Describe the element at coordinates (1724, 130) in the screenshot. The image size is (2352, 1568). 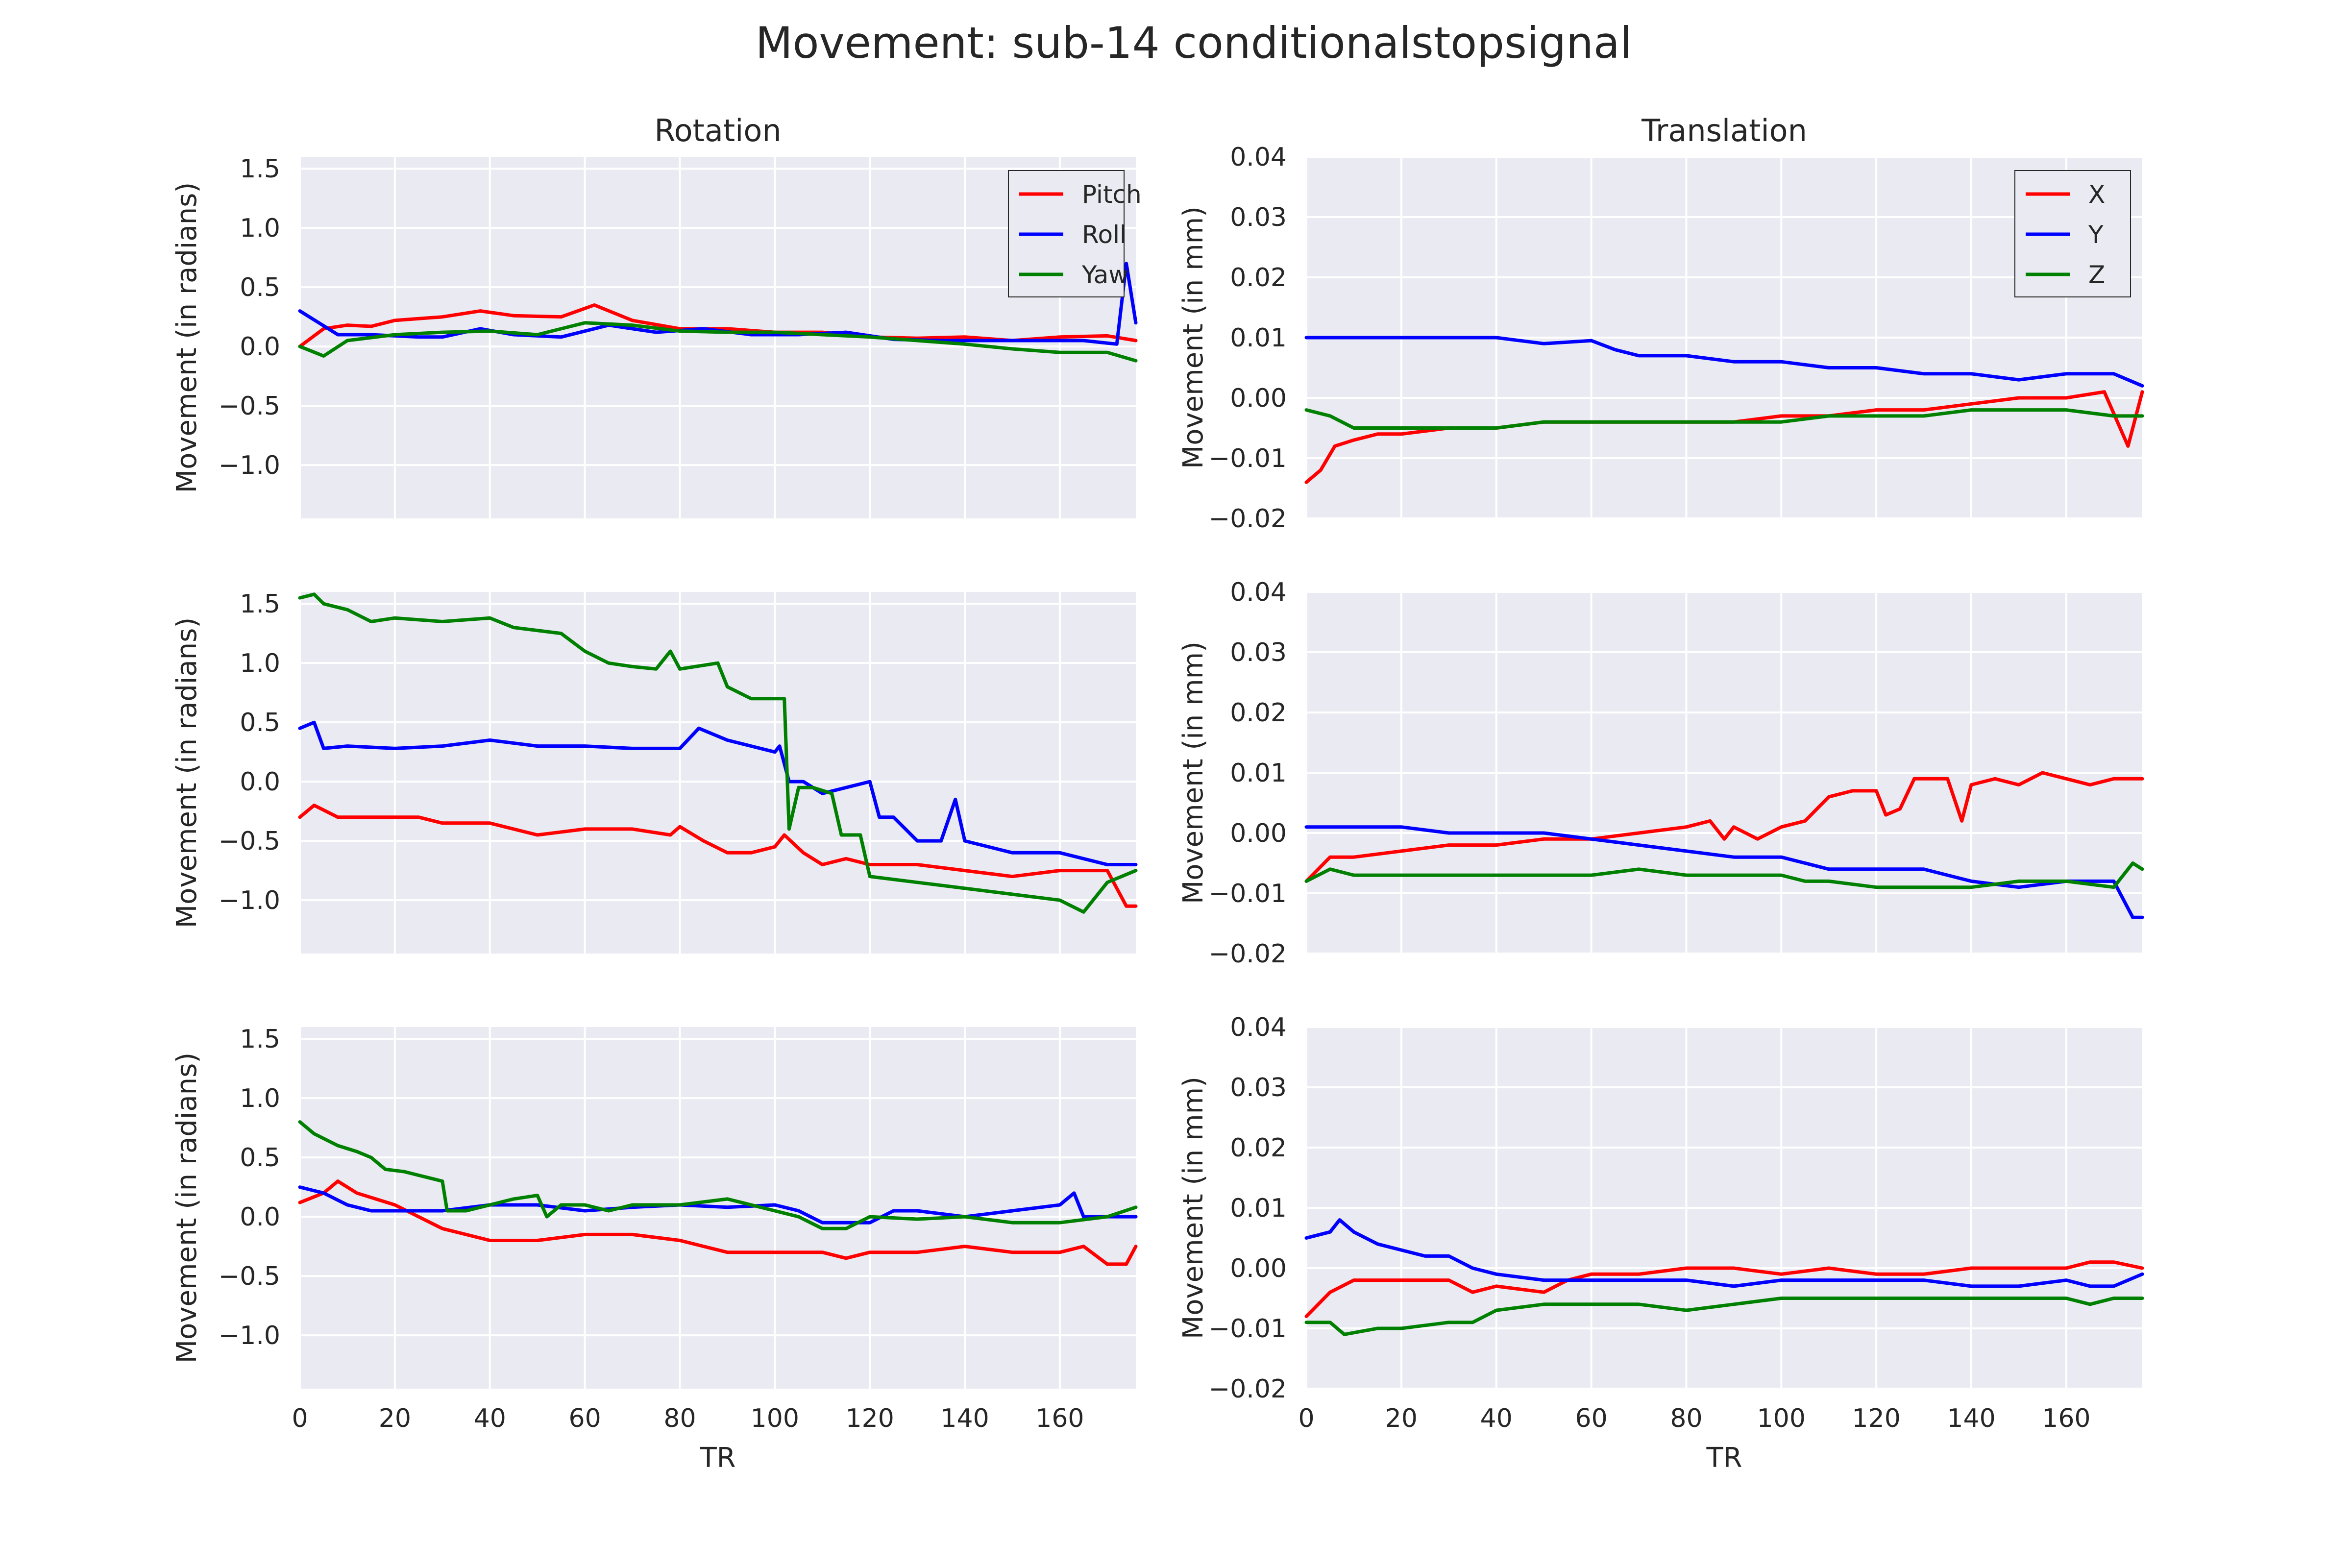
I see `panel-title: Translation` at that location.